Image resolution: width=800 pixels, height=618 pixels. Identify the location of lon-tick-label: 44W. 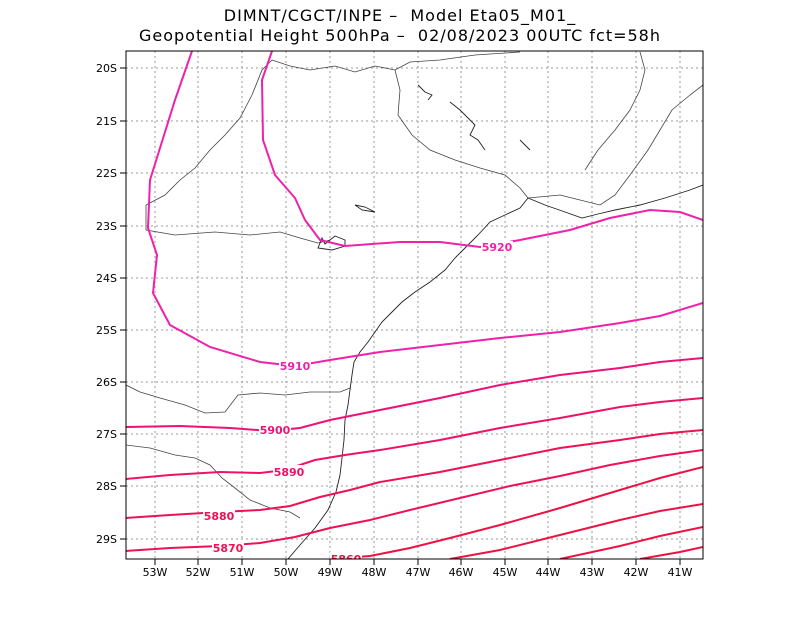
(548, 572).